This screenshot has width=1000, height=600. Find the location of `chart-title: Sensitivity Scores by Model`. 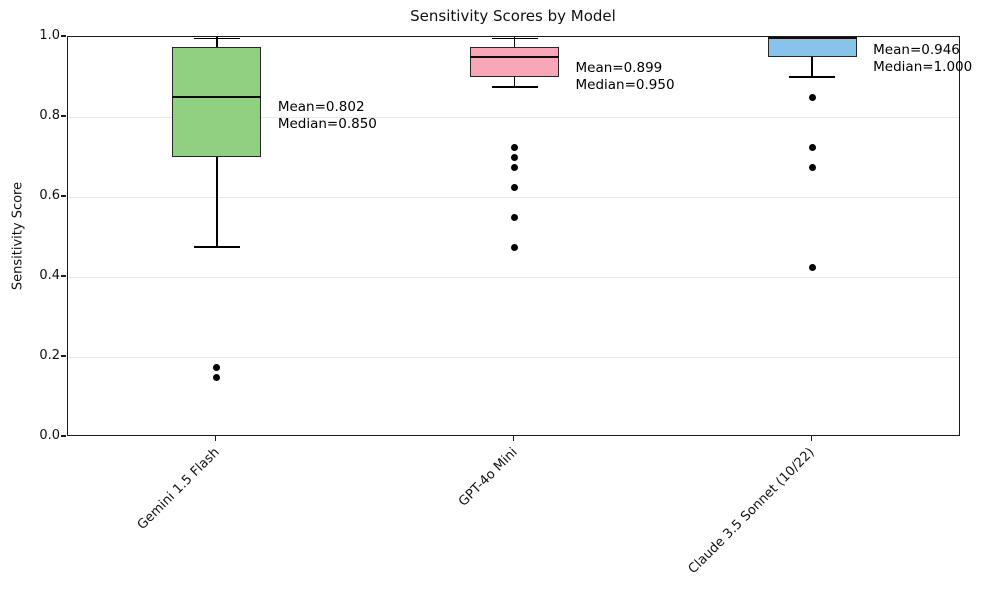

chart-title: Sensitivity Scores by Model is located at coordinates (513, 16).